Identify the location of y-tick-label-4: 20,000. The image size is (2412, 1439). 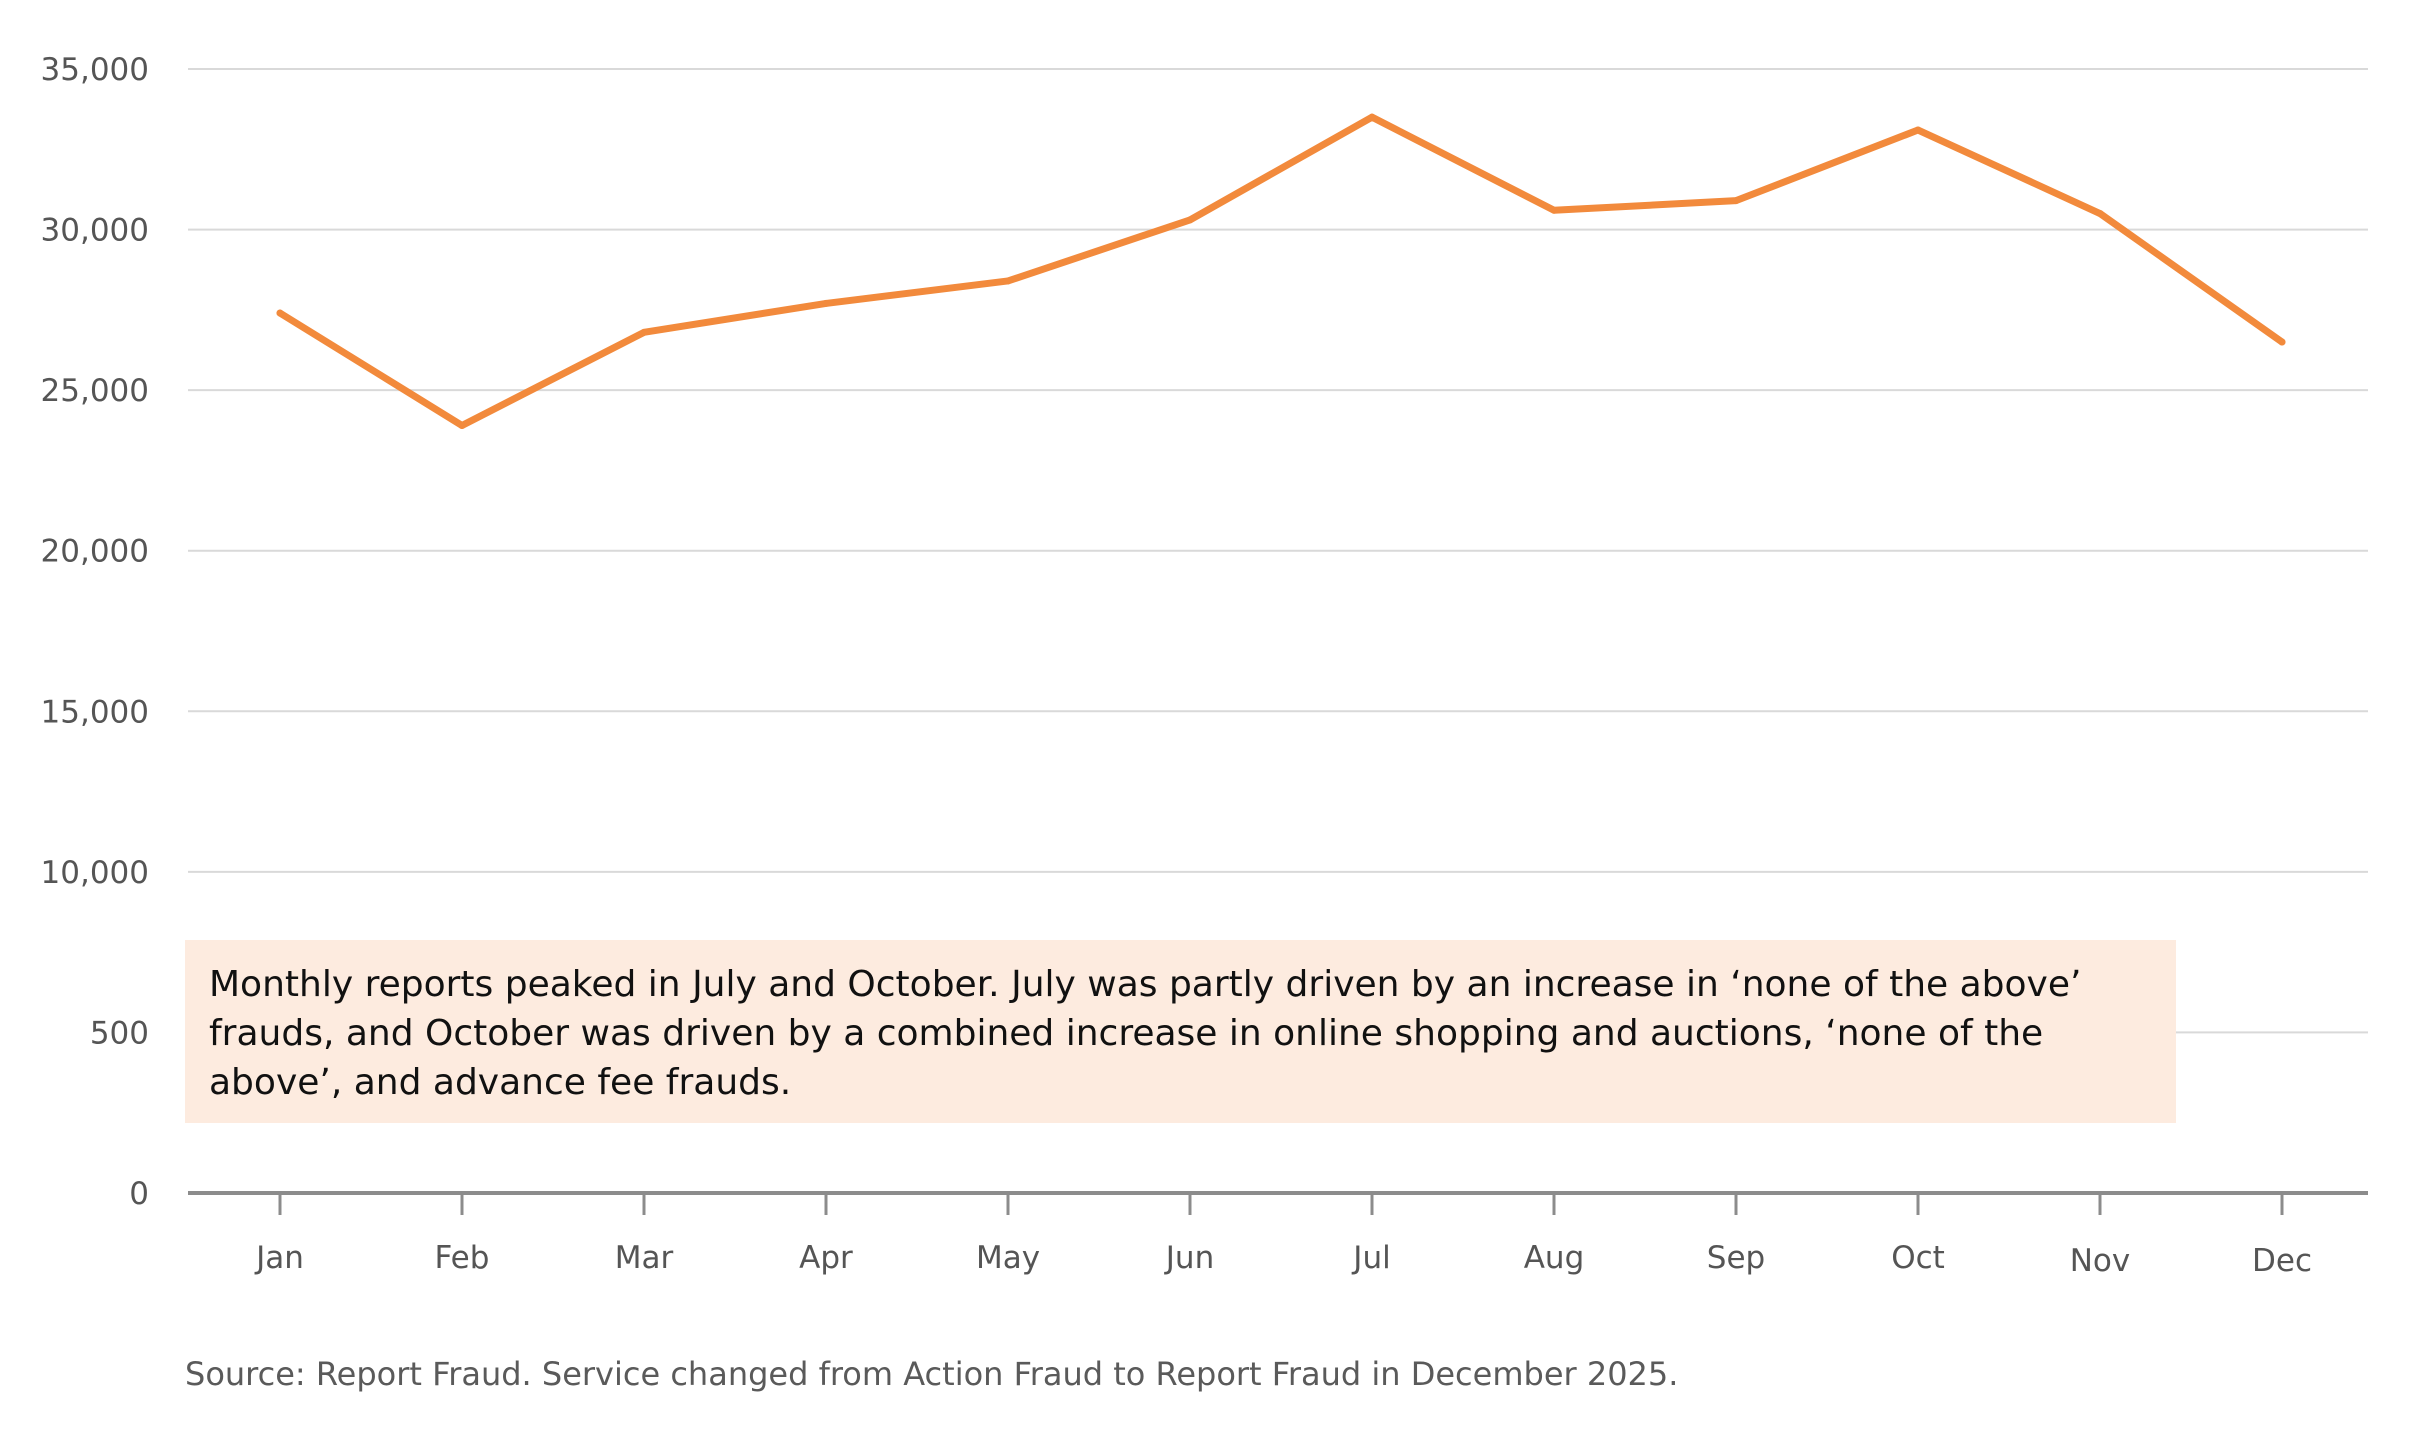
(95, 552).